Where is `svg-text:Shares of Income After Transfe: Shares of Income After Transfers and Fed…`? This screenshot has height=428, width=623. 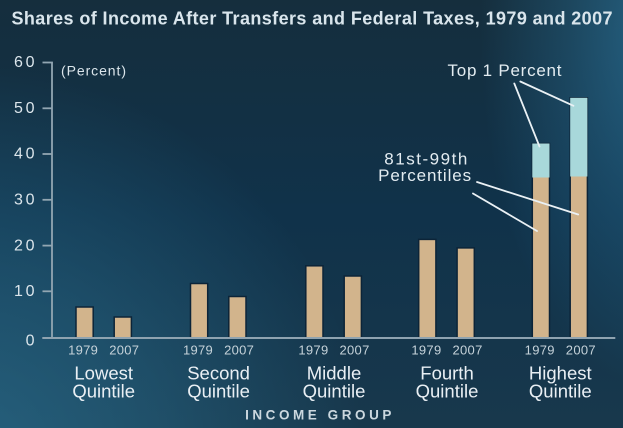 svg-text:Shares of Income After Transfe: Shares of Income After Transfers and Fed… is located at coordinates (312, 18).